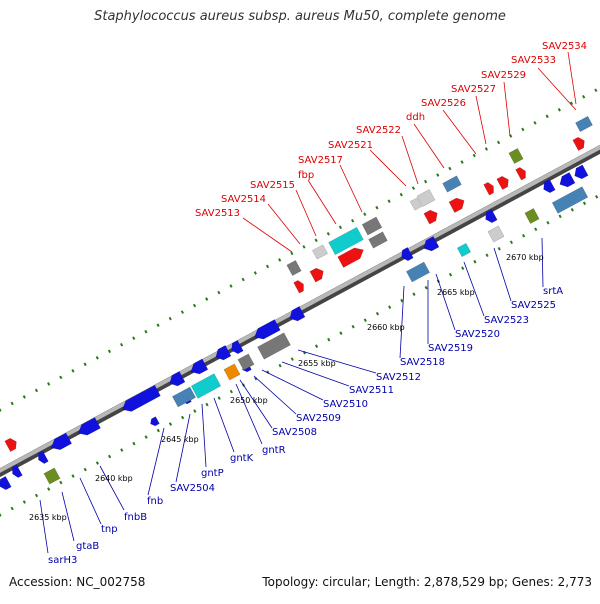 This screenshot has width=600, height=604. Describe the element at coordinates (232, 372) in the screenshot. I see `gene-orange` at that location.